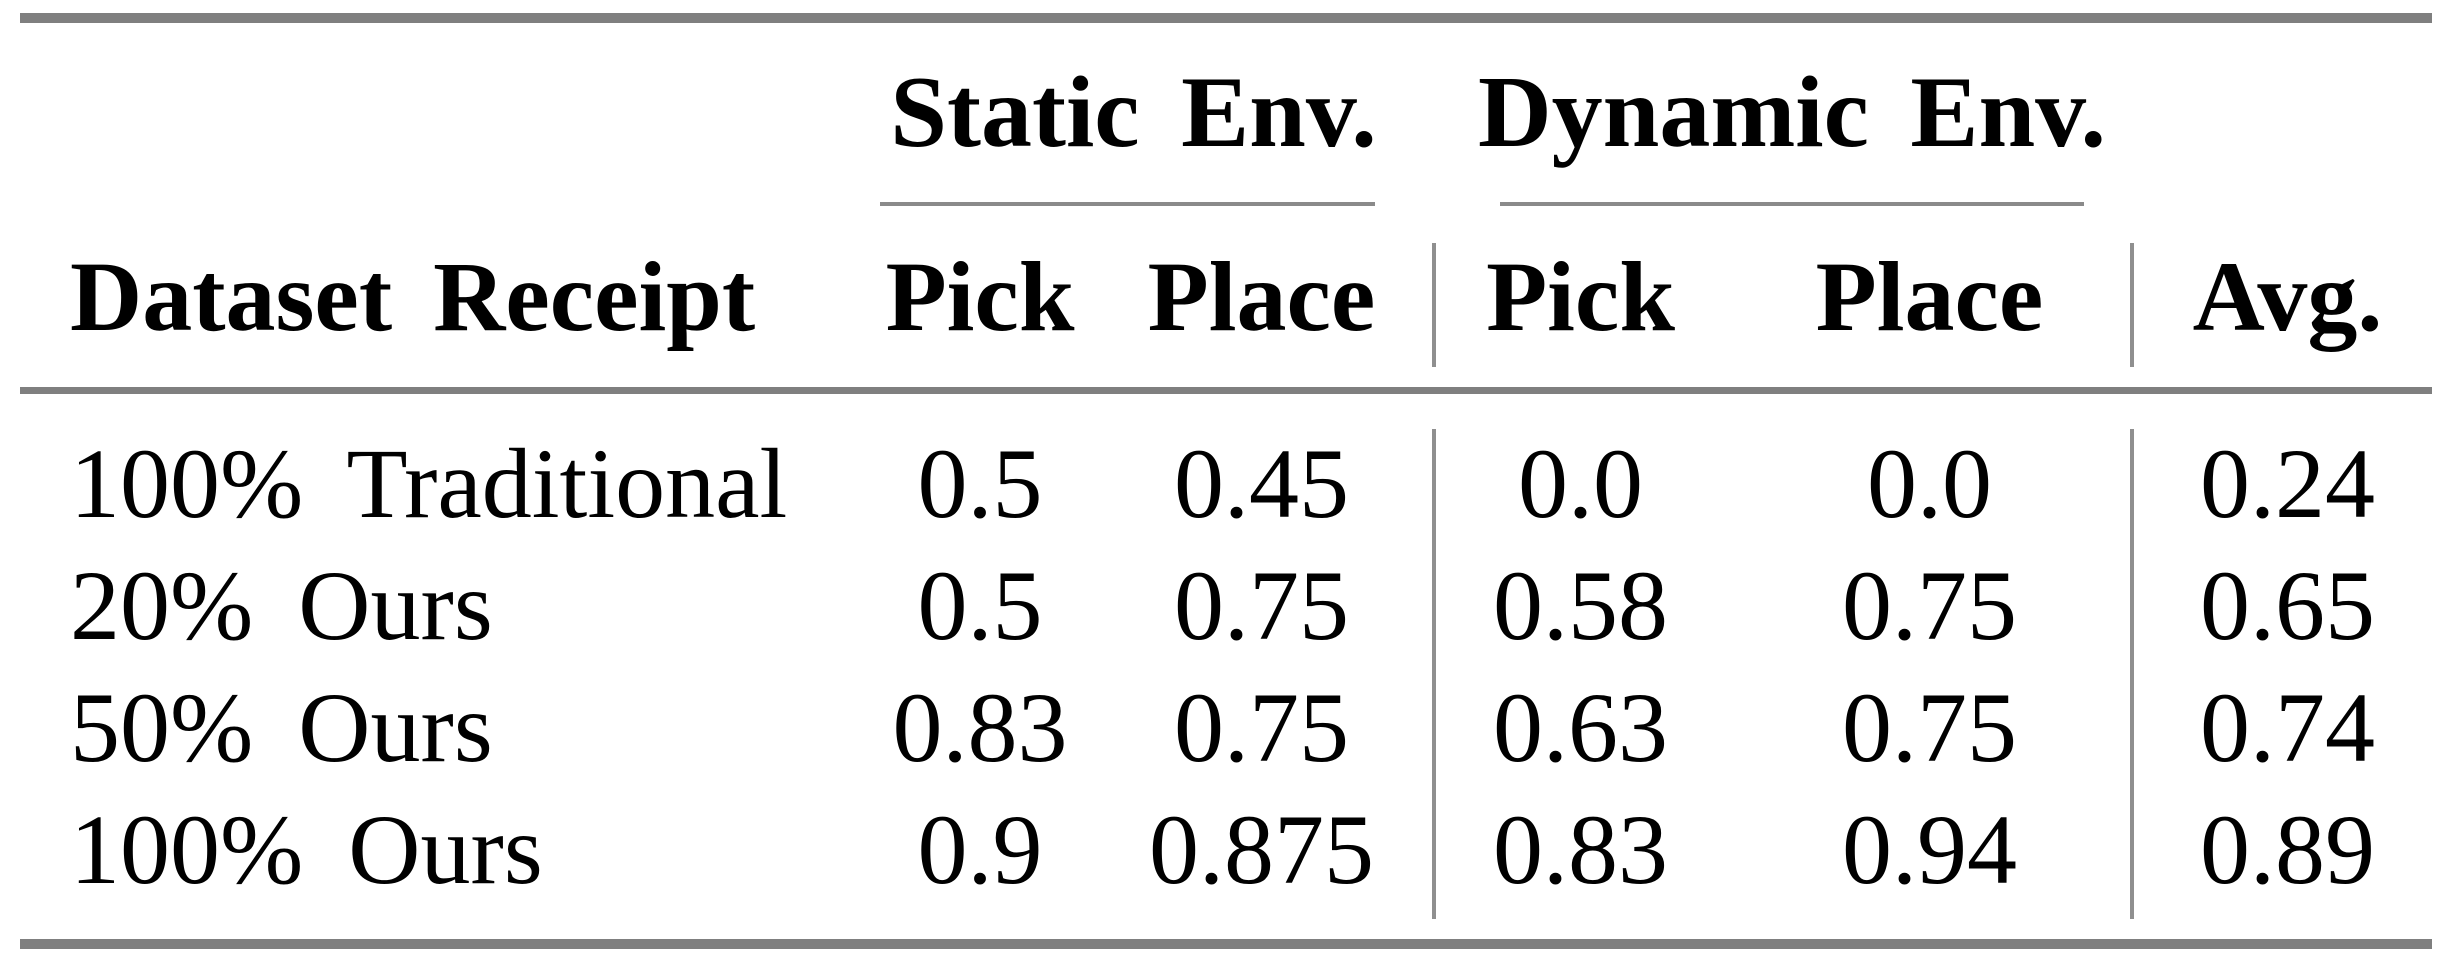 Image resolution: width=2440 pixels, height=966 pixels. I want to click on group-header-dynamic-env: Dynamic Env., so click(1792, 112).